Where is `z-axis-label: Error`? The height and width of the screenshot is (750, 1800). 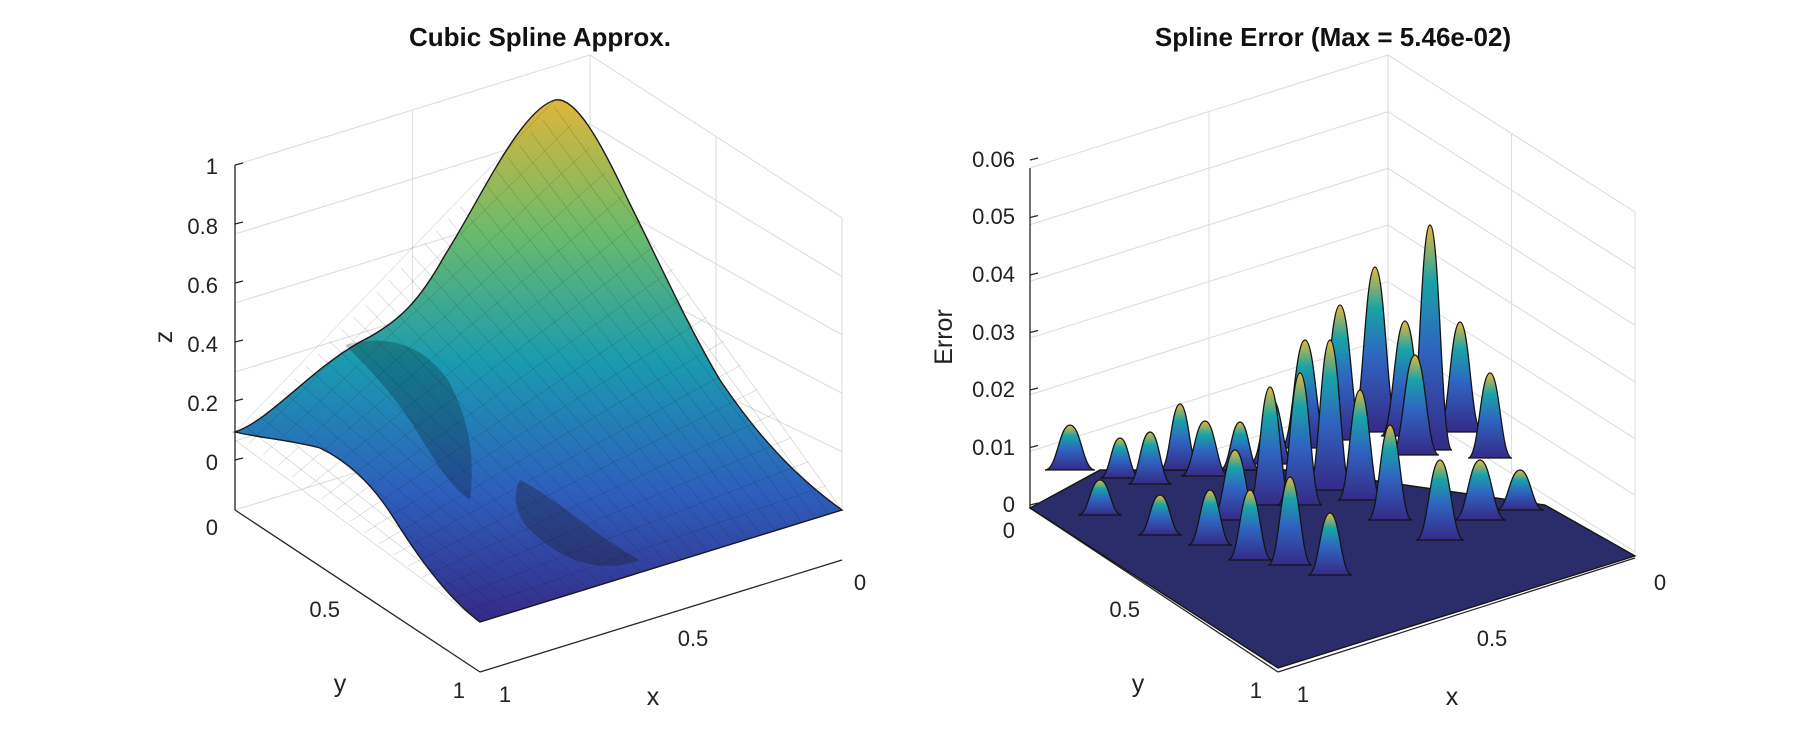 z-axis-label: Error is located at coordinates (944, 337).